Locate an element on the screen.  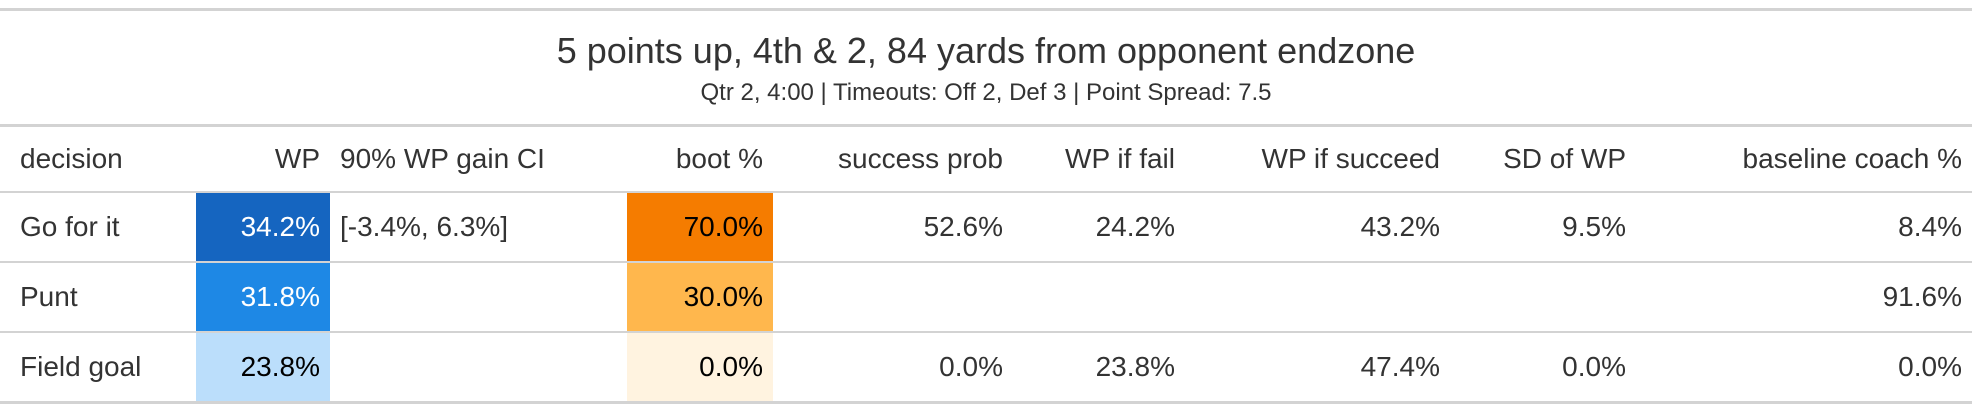
success-prob-cell: 52.6% is located at coordinates (893, 227).